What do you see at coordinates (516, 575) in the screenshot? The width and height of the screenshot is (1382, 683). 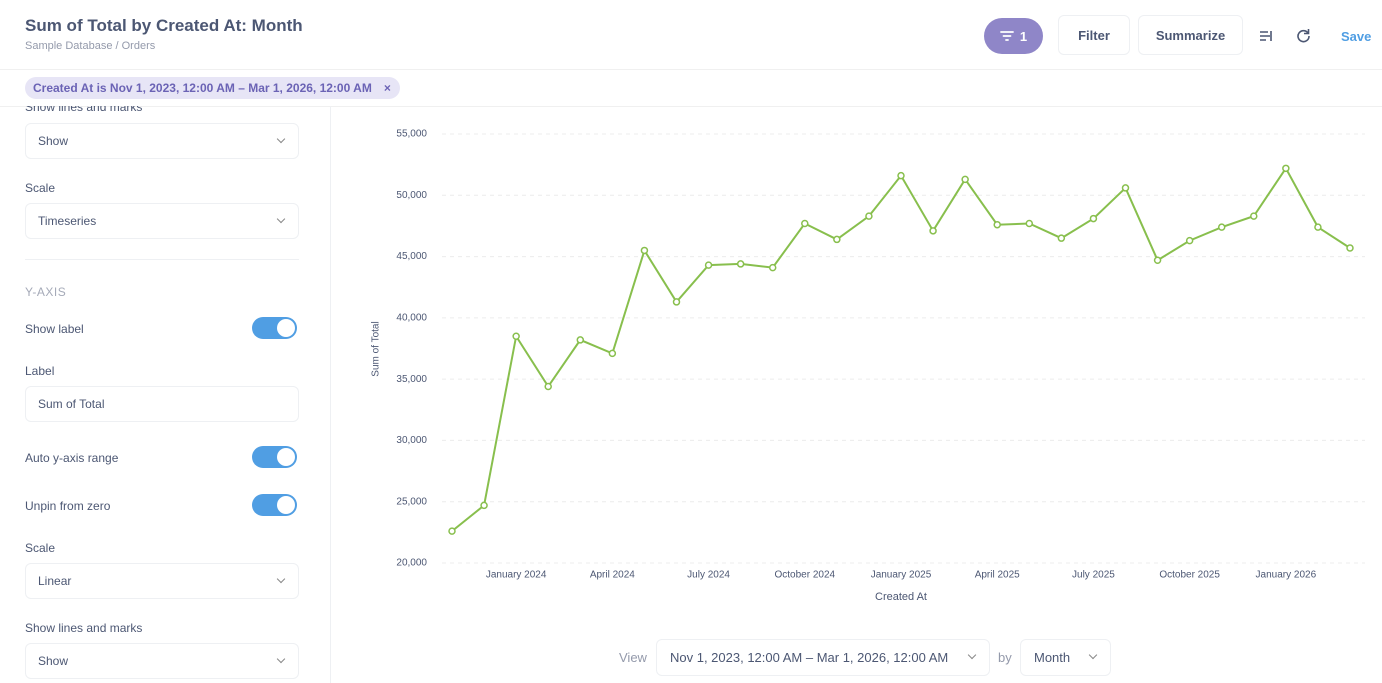 I see `x-tick-label: January 2024` at bounding box center [516, 575].